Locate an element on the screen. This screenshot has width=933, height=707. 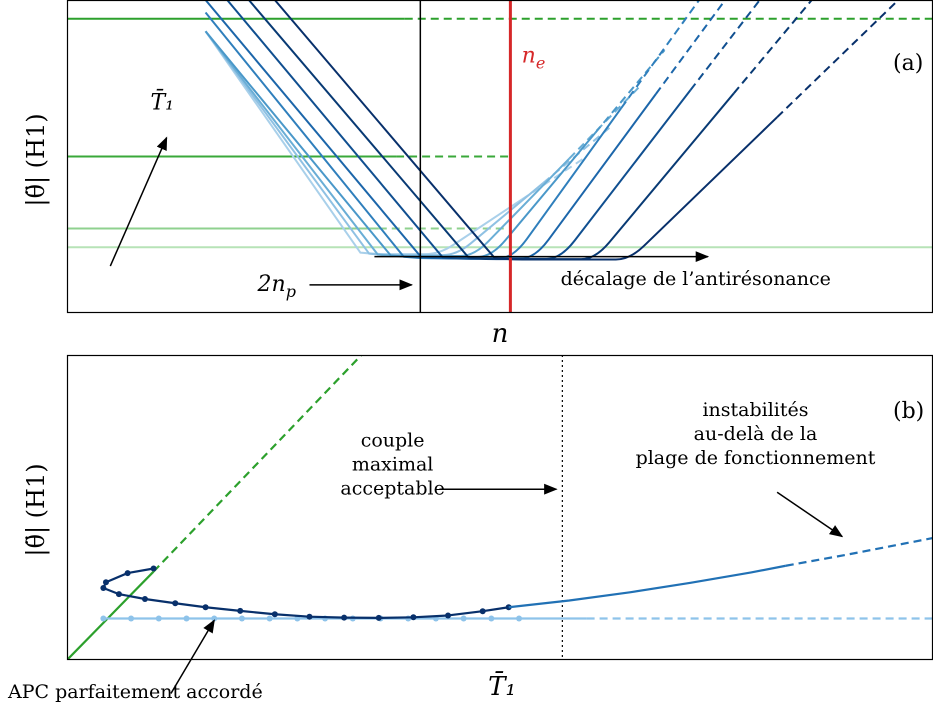
b-series-2-solid is located at coordinates (305, 593).